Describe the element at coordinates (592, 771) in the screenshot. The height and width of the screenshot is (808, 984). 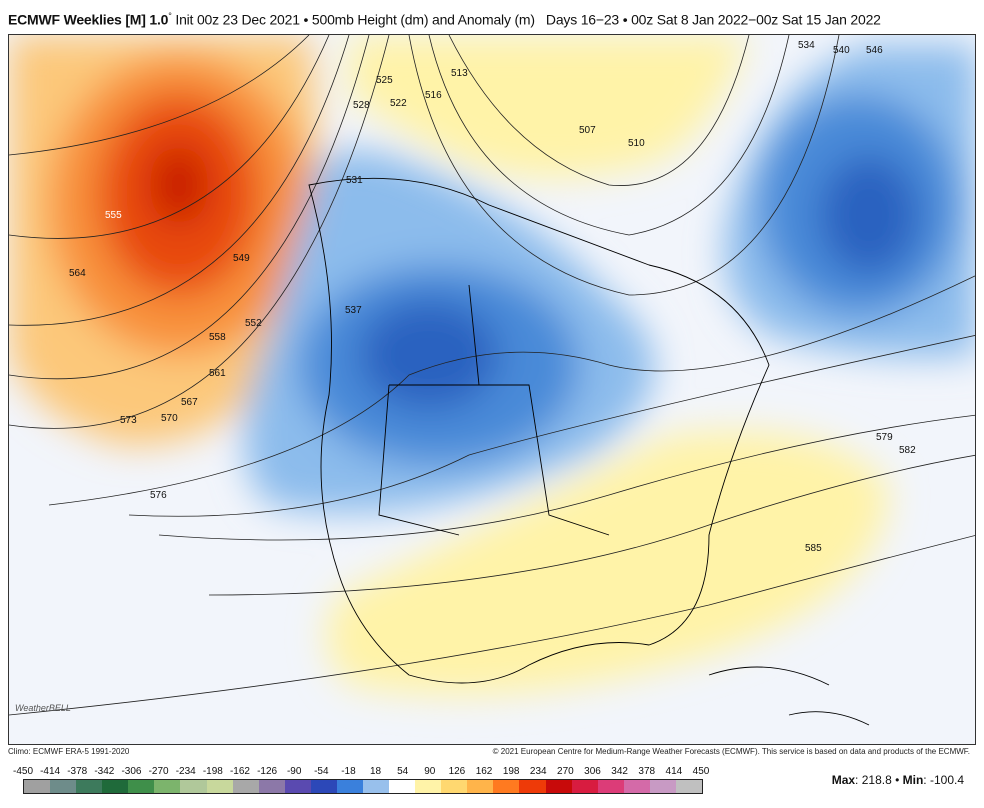
I see `colorbar-tick-label: 306` at that location.